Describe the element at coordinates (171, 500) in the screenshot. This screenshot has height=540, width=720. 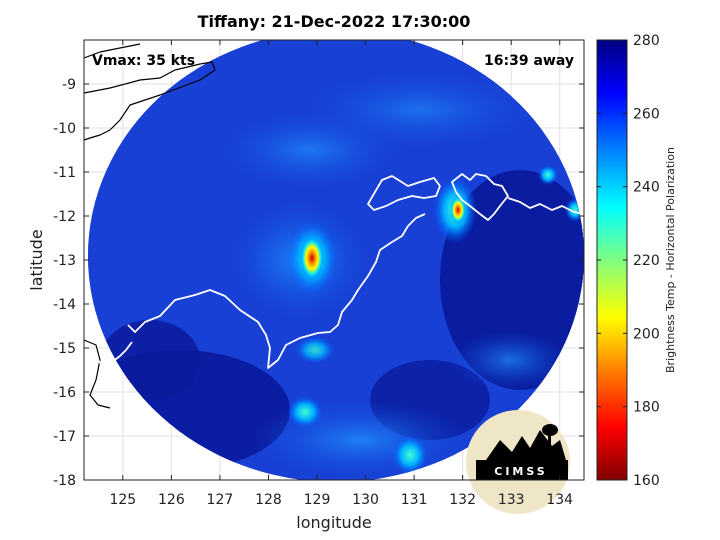
I see `x-tick-label: 126` at that location.